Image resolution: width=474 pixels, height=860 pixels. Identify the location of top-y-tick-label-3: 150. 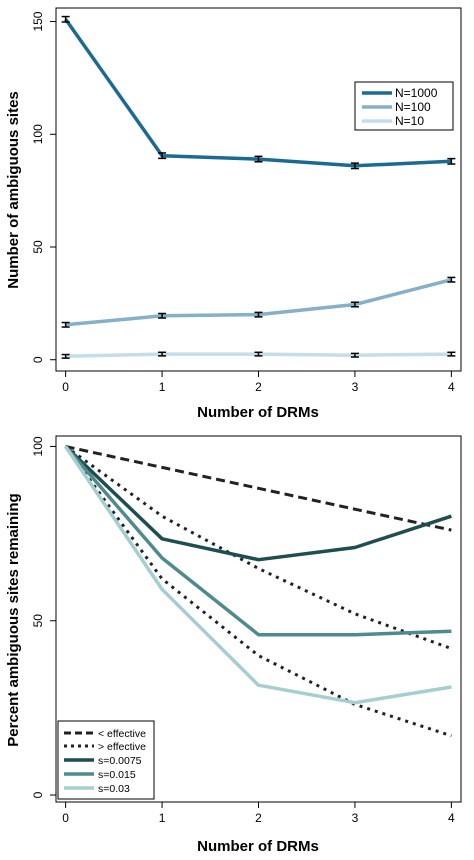
(38, 21).